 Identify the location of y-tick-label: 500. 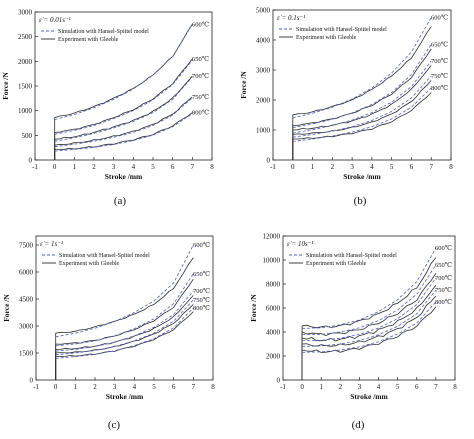
(27, 136).